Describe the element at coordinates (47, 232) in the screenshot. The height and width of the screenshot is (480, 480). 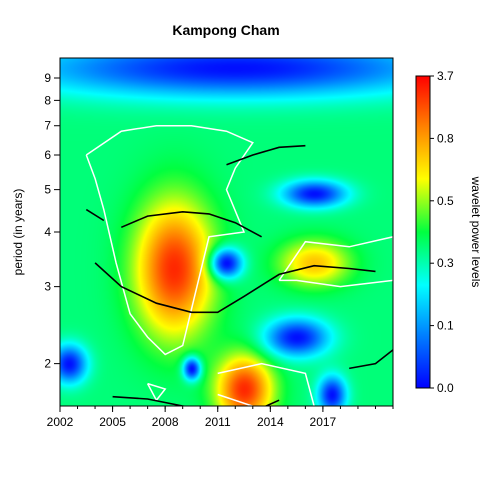
I see `y-tick-label-4: 4` at that location.